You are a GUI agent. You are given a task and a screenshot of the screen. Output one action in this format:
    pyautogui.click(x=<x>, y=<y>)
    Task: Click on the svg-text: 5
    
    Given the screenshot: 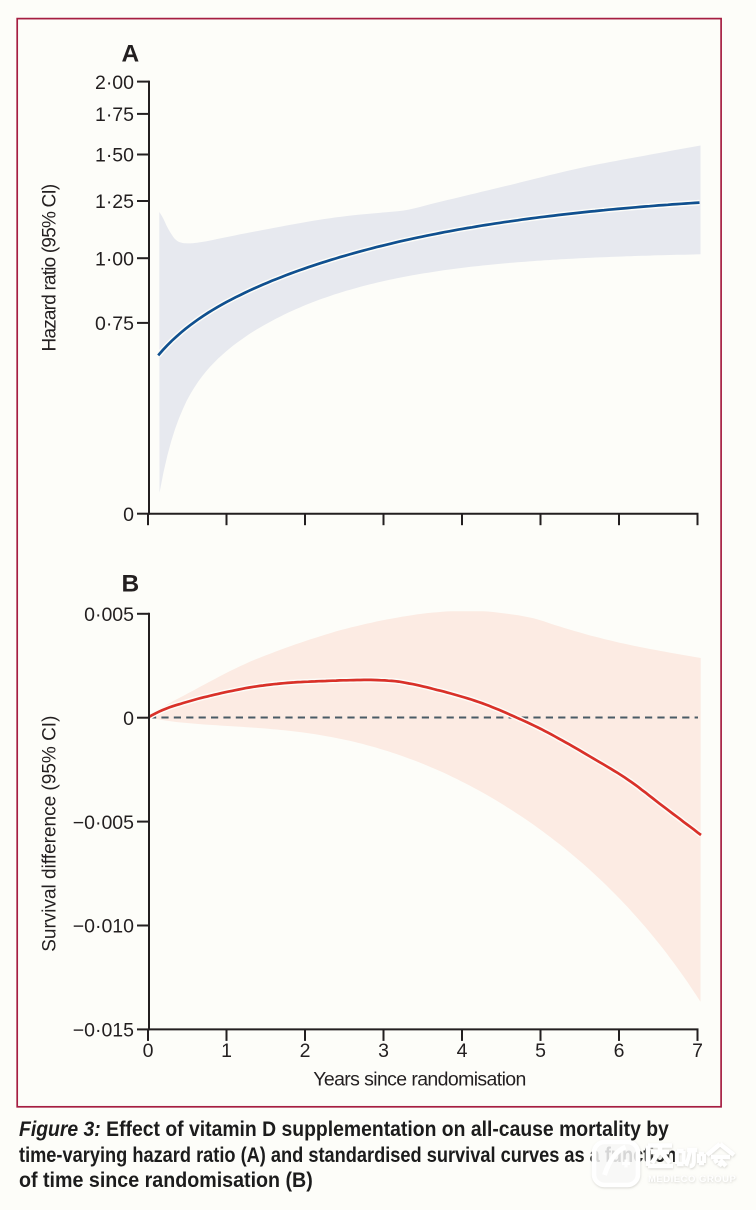 What is the action you would take?
    pyautogui.click(x=540, y=1051)
    